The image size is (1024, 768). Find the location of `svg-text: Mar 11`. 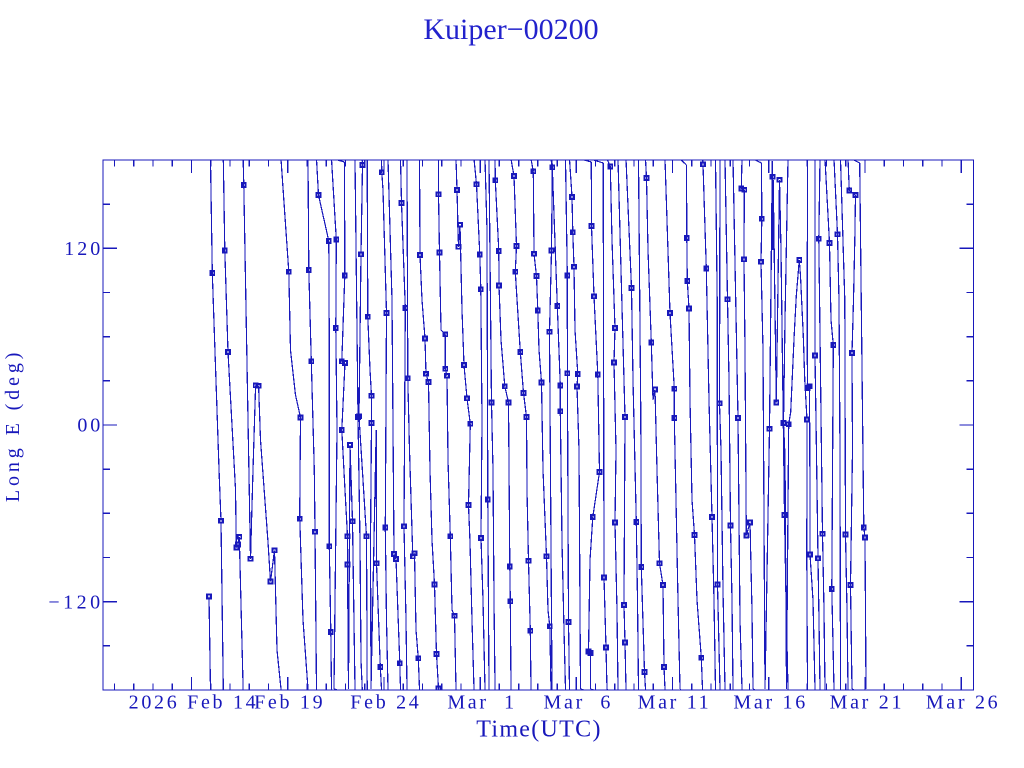

svg-text: Mar 11 is located at coordinates (675, 703).